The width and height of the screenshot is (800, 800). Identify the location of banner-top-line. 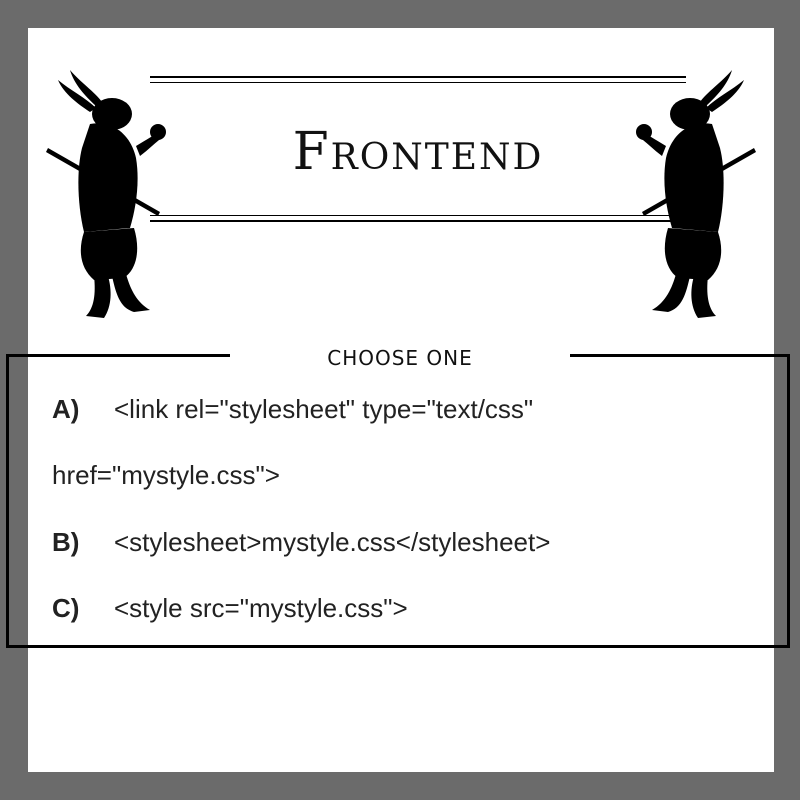
(418, 77).